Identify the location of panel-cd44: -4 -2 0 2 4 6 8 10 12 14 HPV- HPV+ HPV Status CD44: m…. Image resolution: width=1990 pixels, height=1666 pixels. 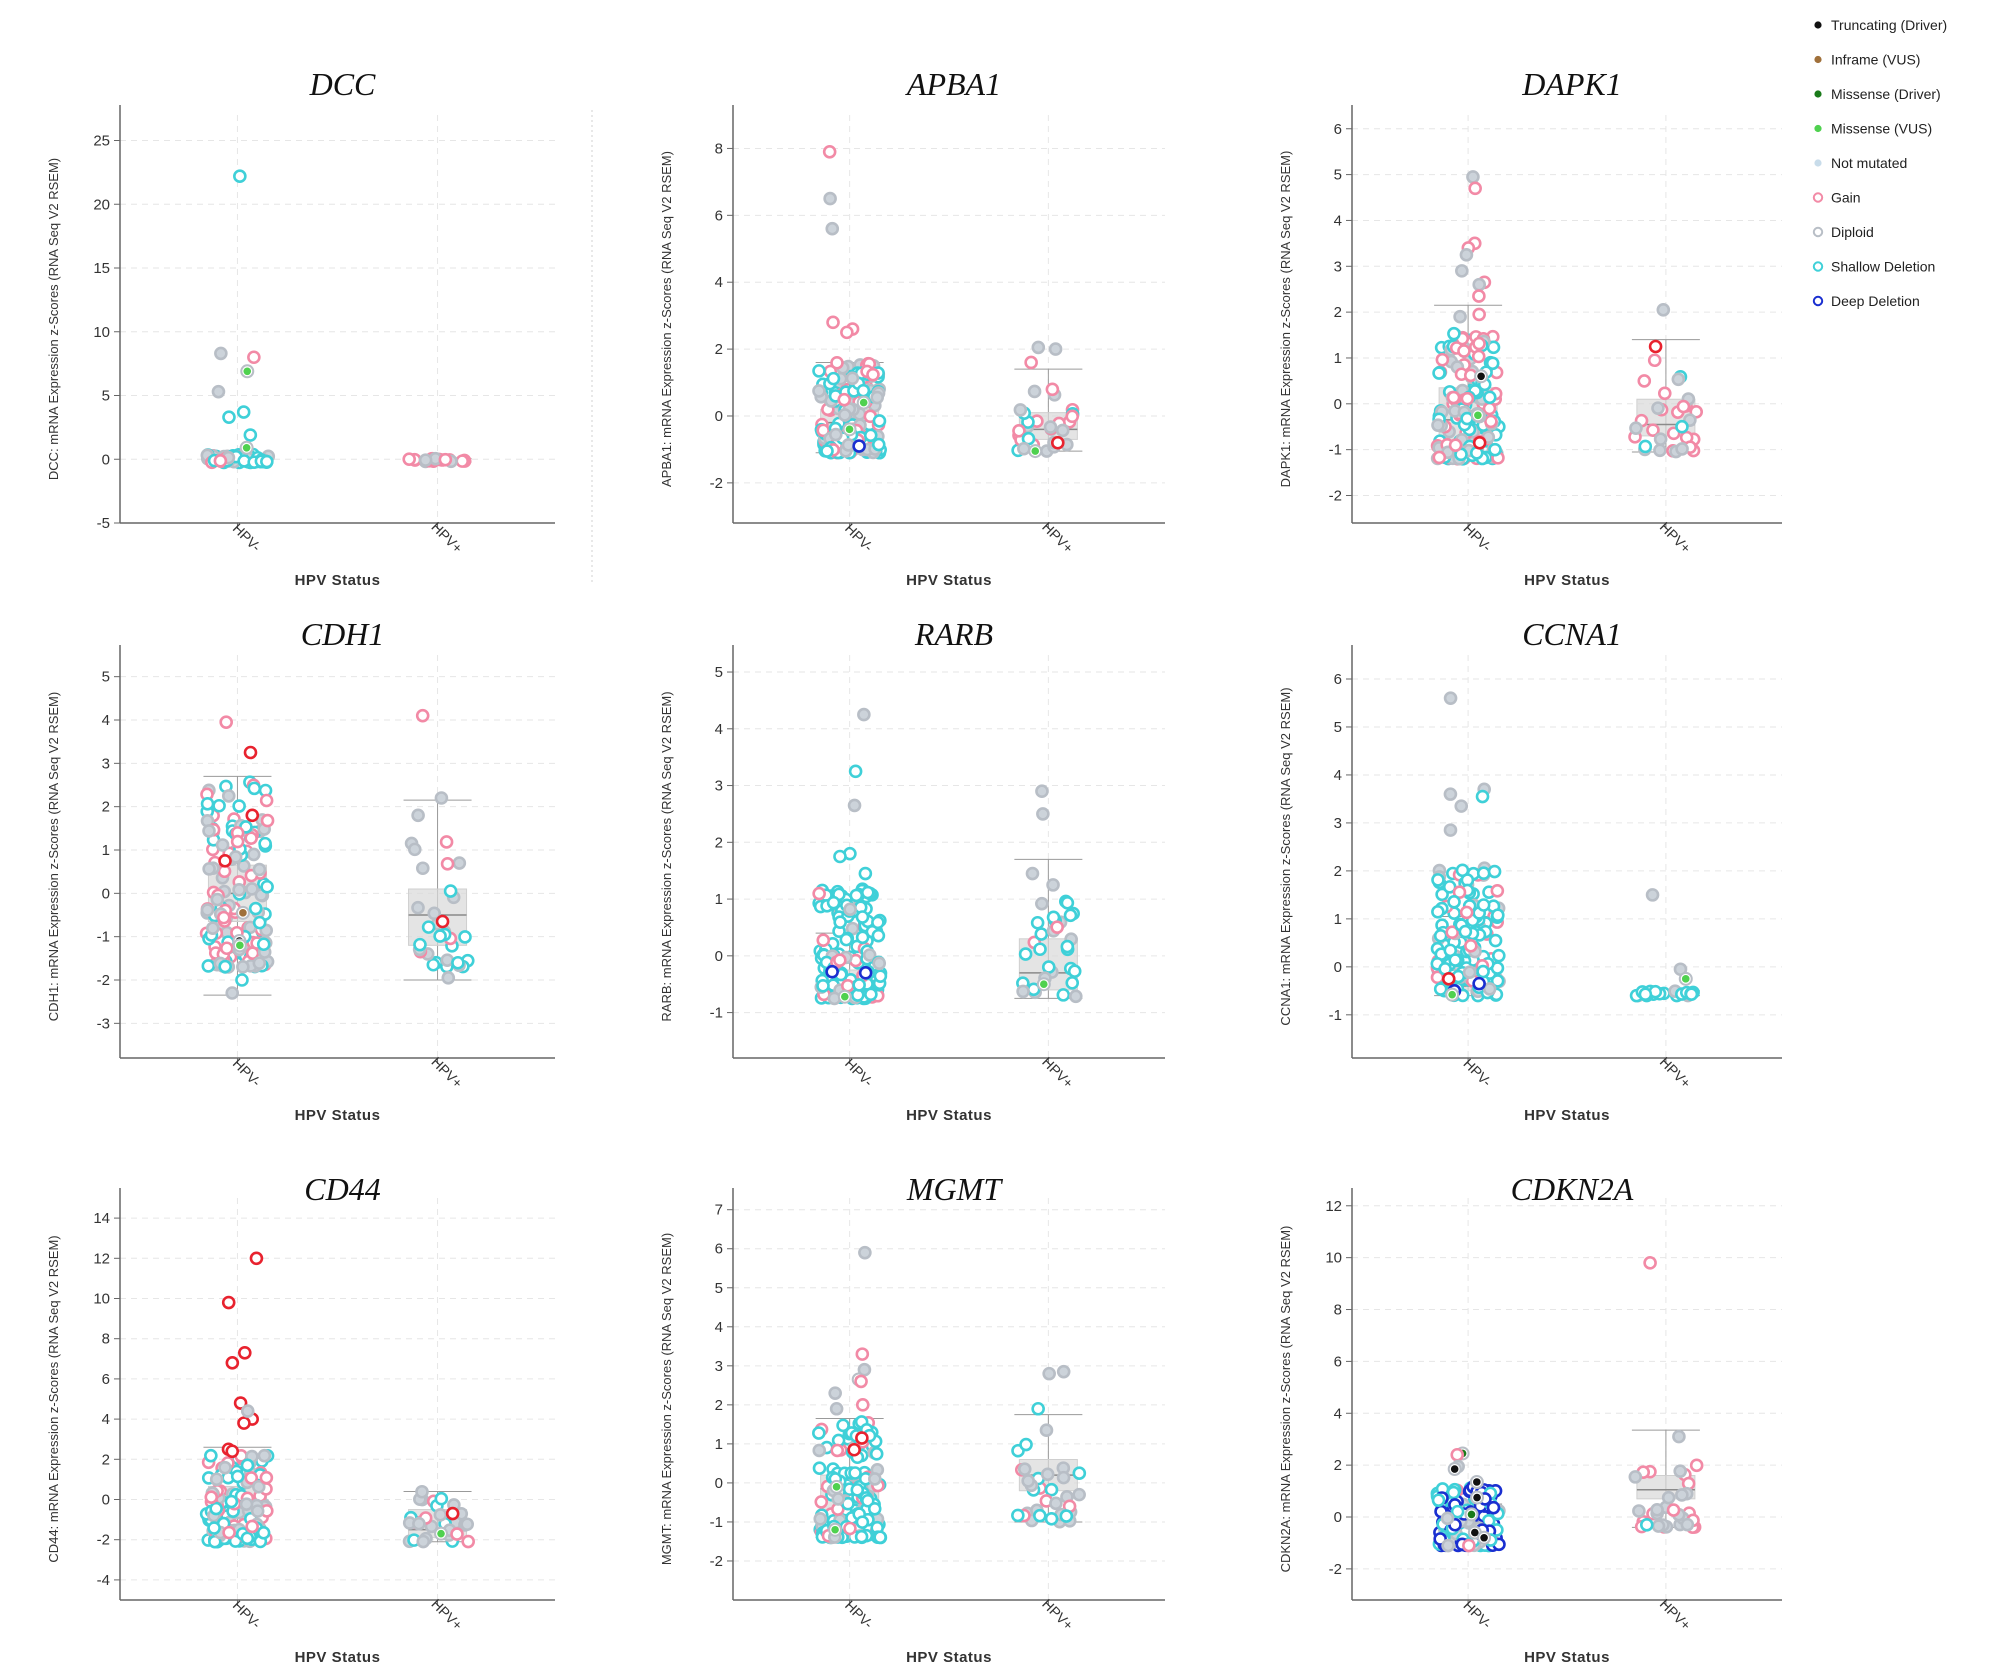
(300, 1418).